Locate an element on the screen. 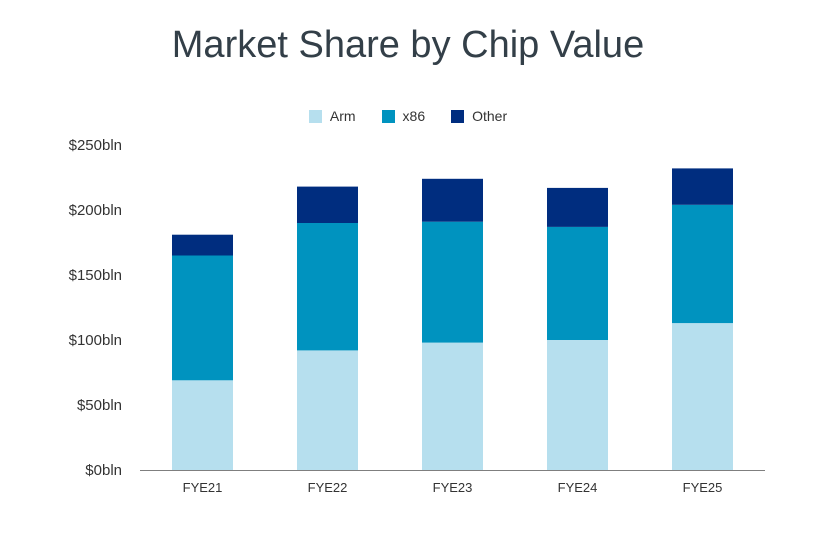 The image size is (816, 533). bar-other-fye24 is located at coordinates (577, 207).